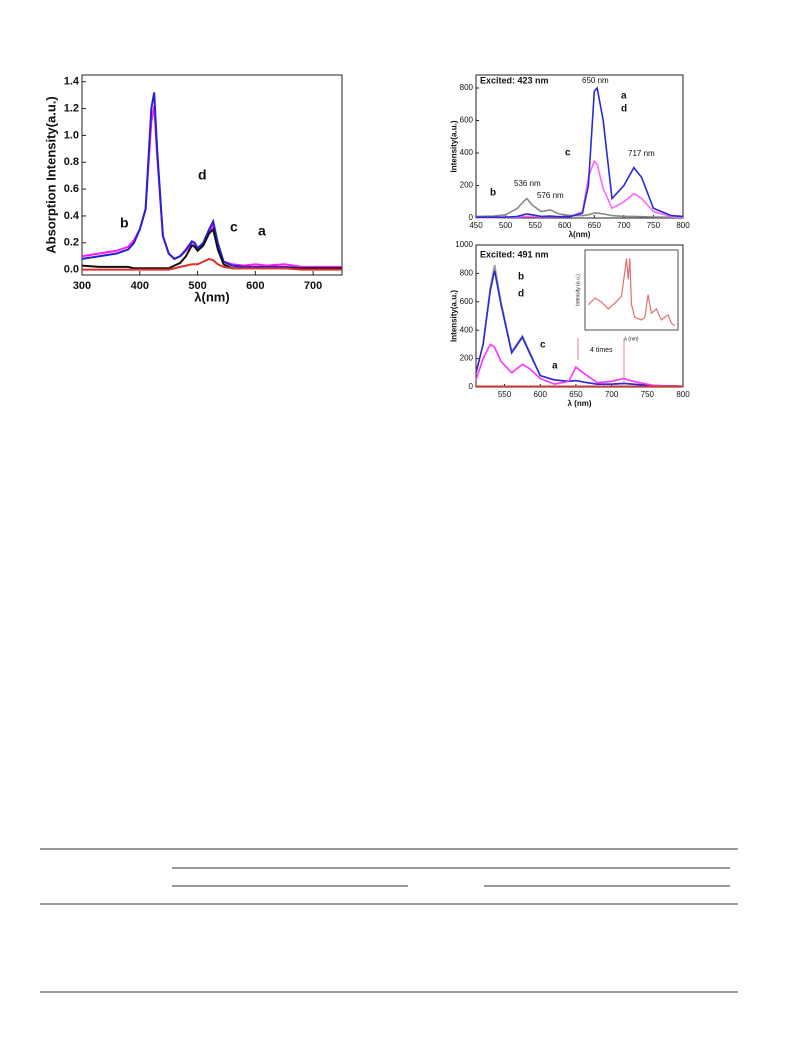 The height and width of the screenshot is (1057, 793). Describe the element at coordinates (578, 290) in the screenshot. I see `inset-y-label: Intensity (a.u.)` at that location.